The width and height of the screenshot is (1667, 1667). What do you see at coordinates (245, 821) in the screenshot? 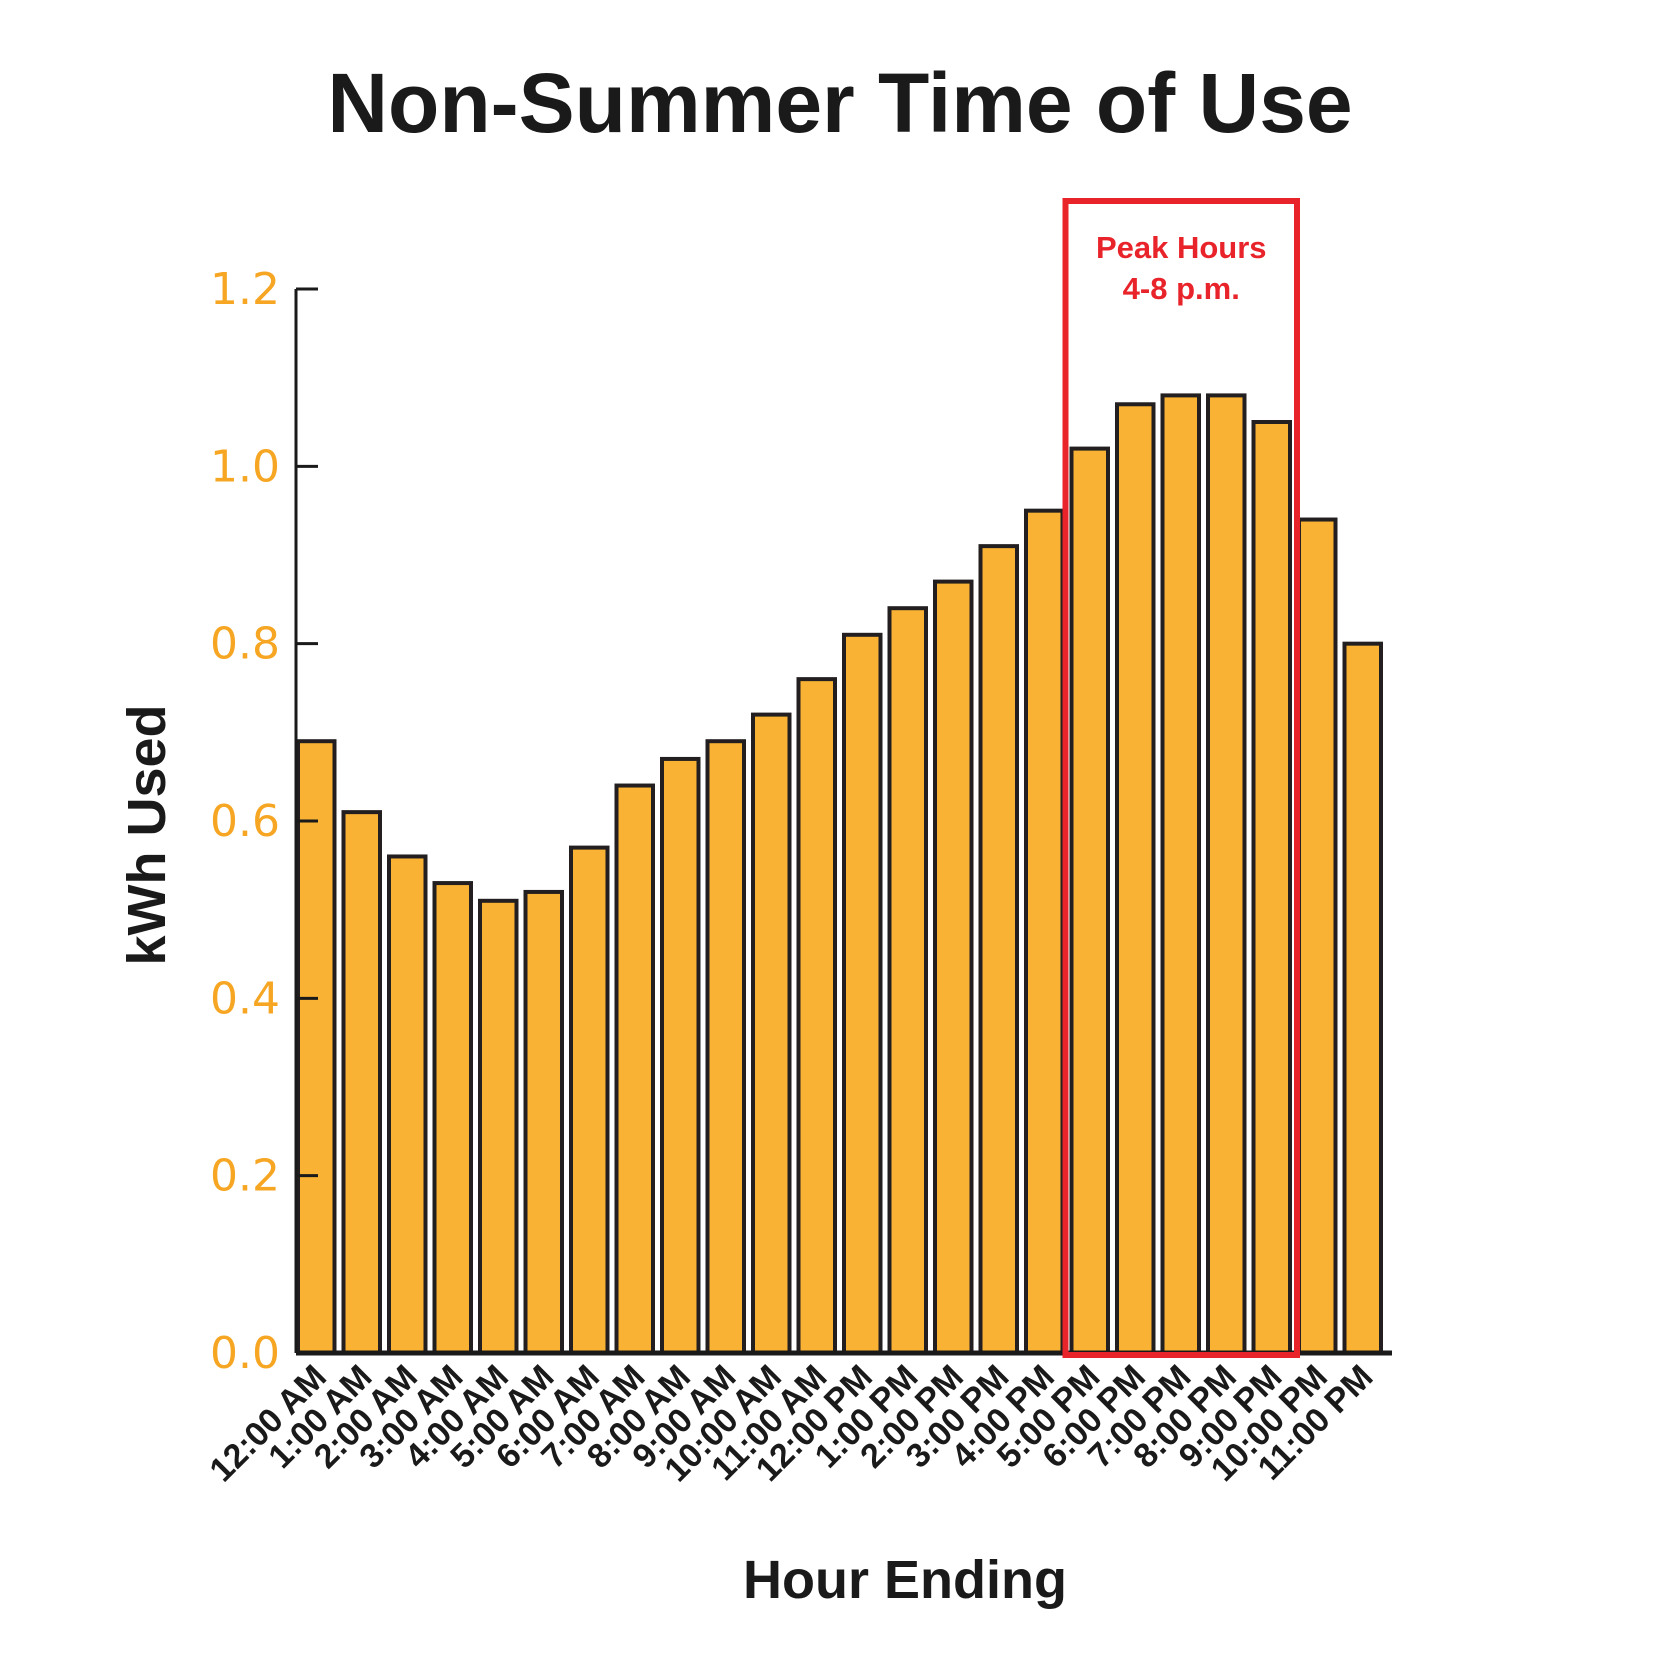
I see `y-tick-label: 0.6` at bounding box center [245, 821].